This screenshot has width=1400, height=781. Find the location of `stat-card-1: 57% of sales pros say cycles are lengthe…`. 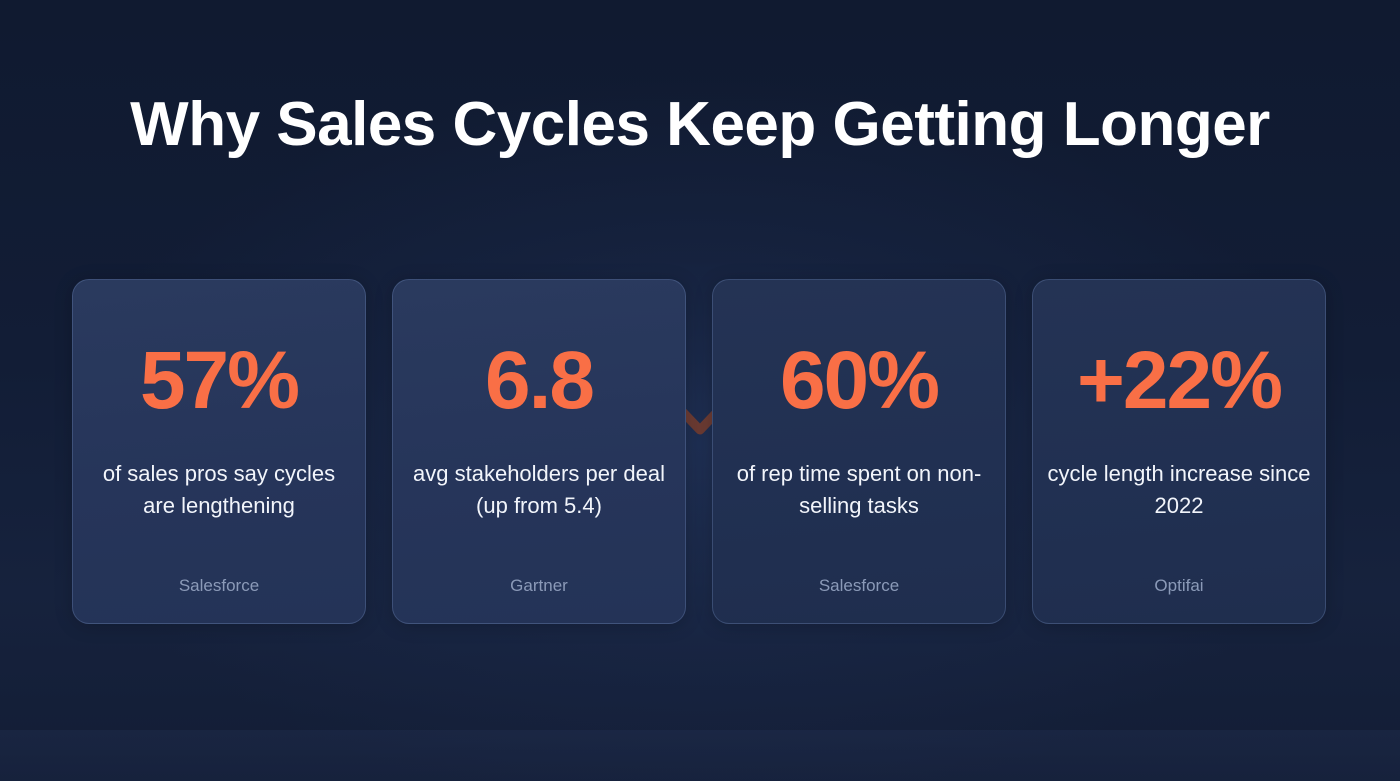

stat-card-1: 57% of sales pros say cycles are lengthe… is located at coordinates (219, 451).